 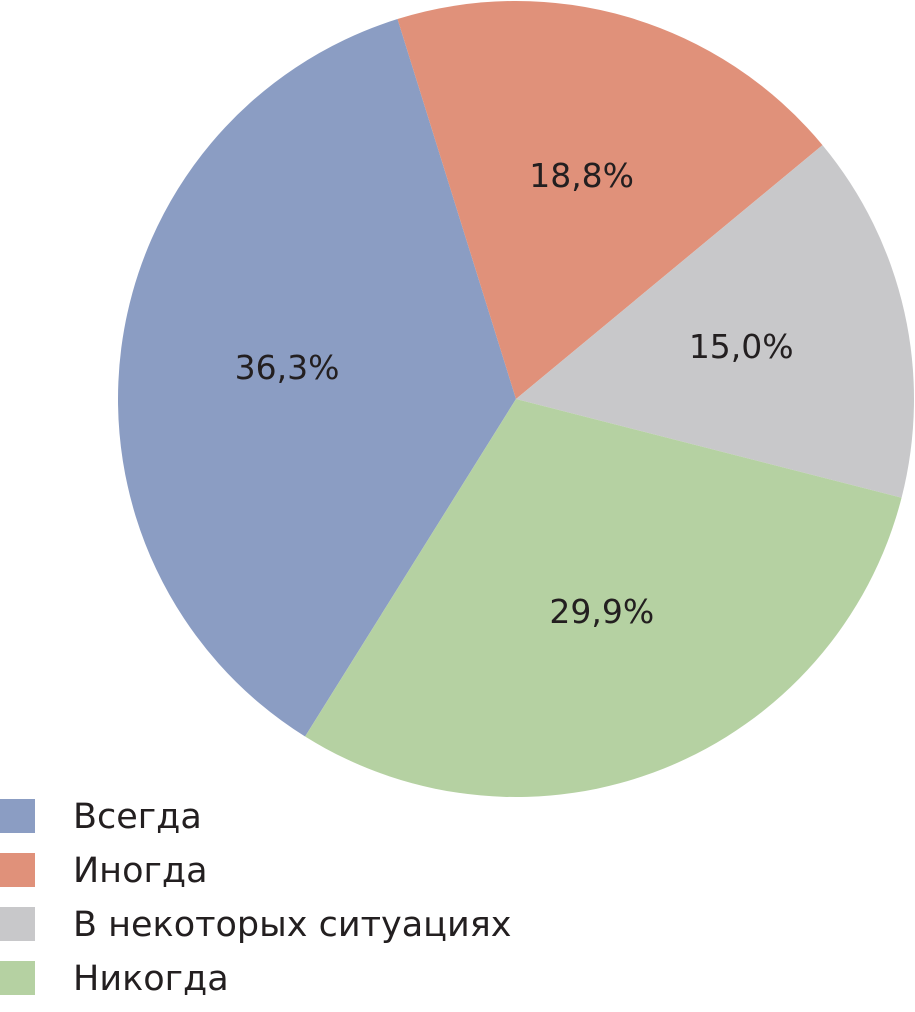 What do you see at coordinates (581, 175) in the screenshot?
I see `value-label: 18,8%` at bounding box center [581, 175].